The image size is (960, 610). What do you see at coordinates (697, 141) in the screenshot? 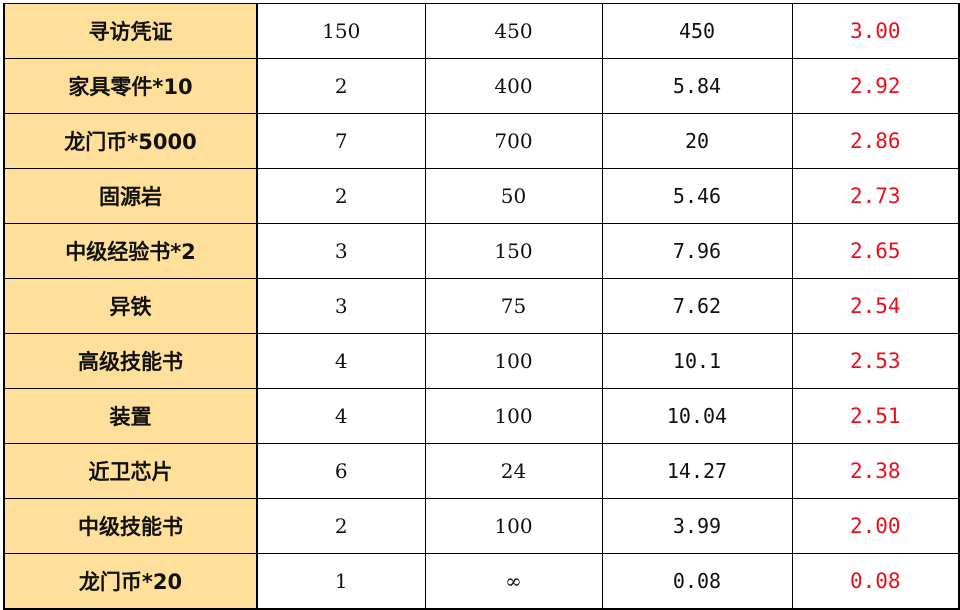
I see `value-cell: 20` at bounding box center [697, 141].